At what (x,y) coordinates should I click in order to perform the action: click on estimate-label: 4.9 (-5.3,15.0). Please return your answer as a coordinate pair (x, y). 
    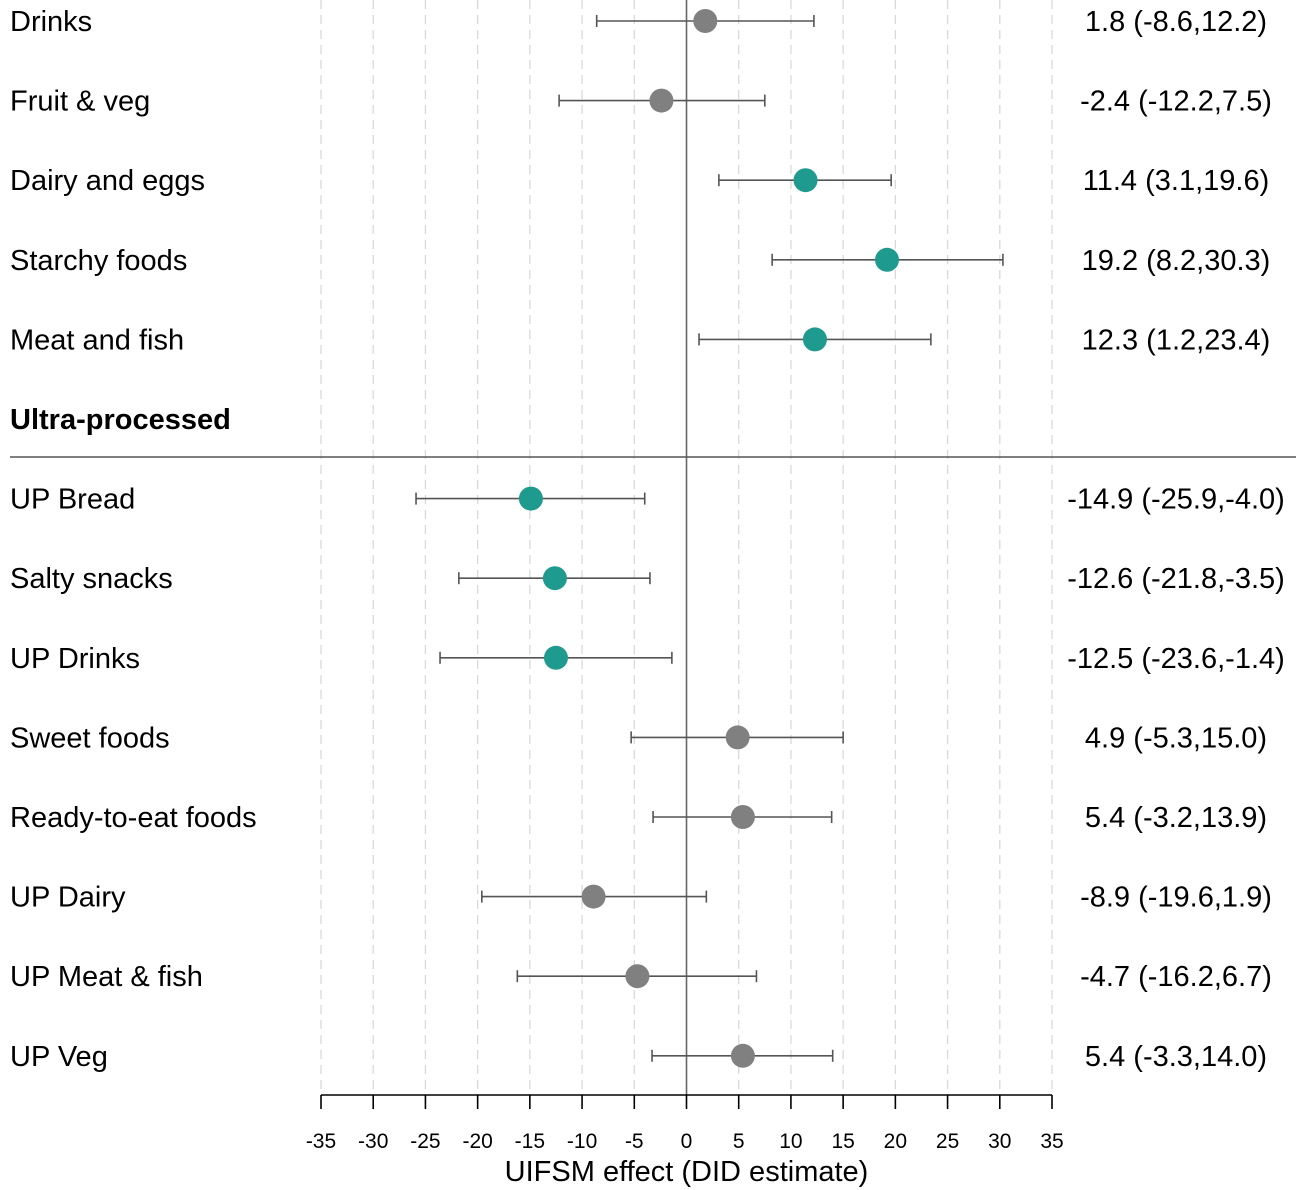
    Looking at the image, I should click on (1176, 738).